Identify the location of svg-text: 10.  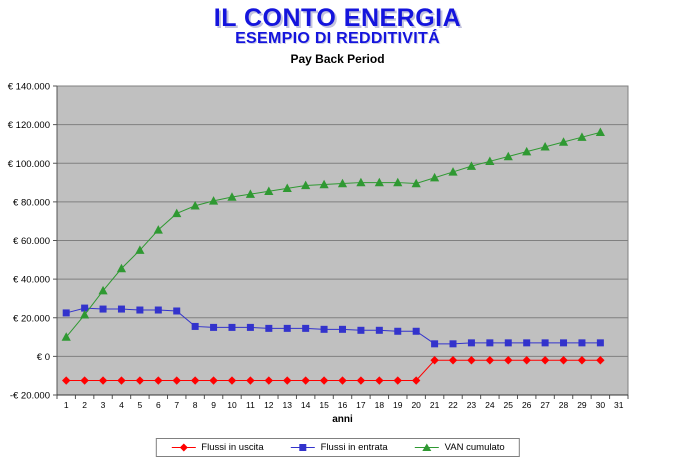
(232, 405).